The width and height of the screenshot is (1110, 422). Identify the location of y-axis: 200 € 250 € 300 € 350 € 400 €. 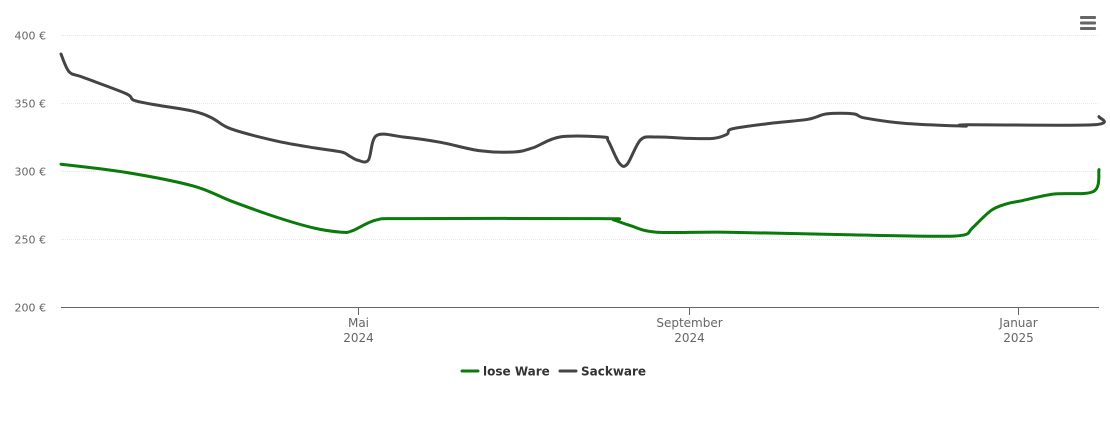
(31, 172).